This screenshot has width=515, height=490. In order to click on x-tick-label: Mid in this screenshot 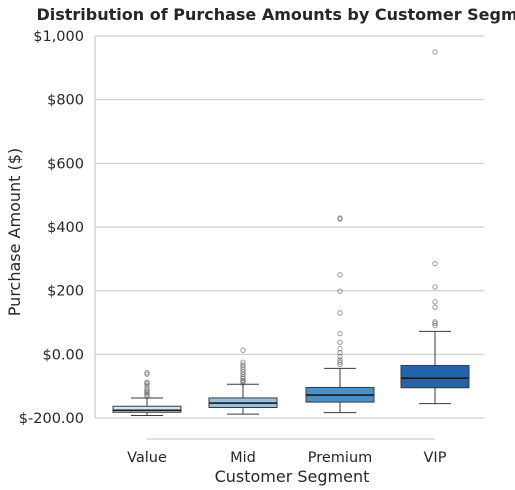, I will do `click(243, 458)`.